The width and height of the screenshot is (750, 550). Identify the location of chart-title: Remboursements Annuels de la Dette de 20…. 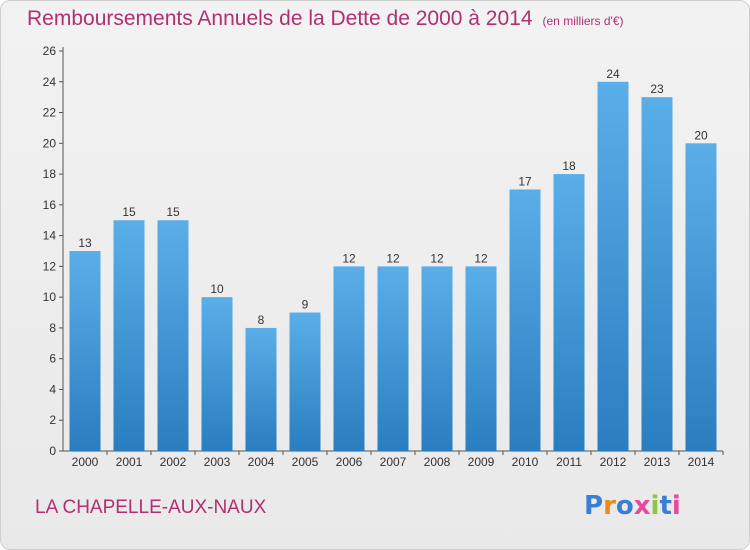
(325, 19).